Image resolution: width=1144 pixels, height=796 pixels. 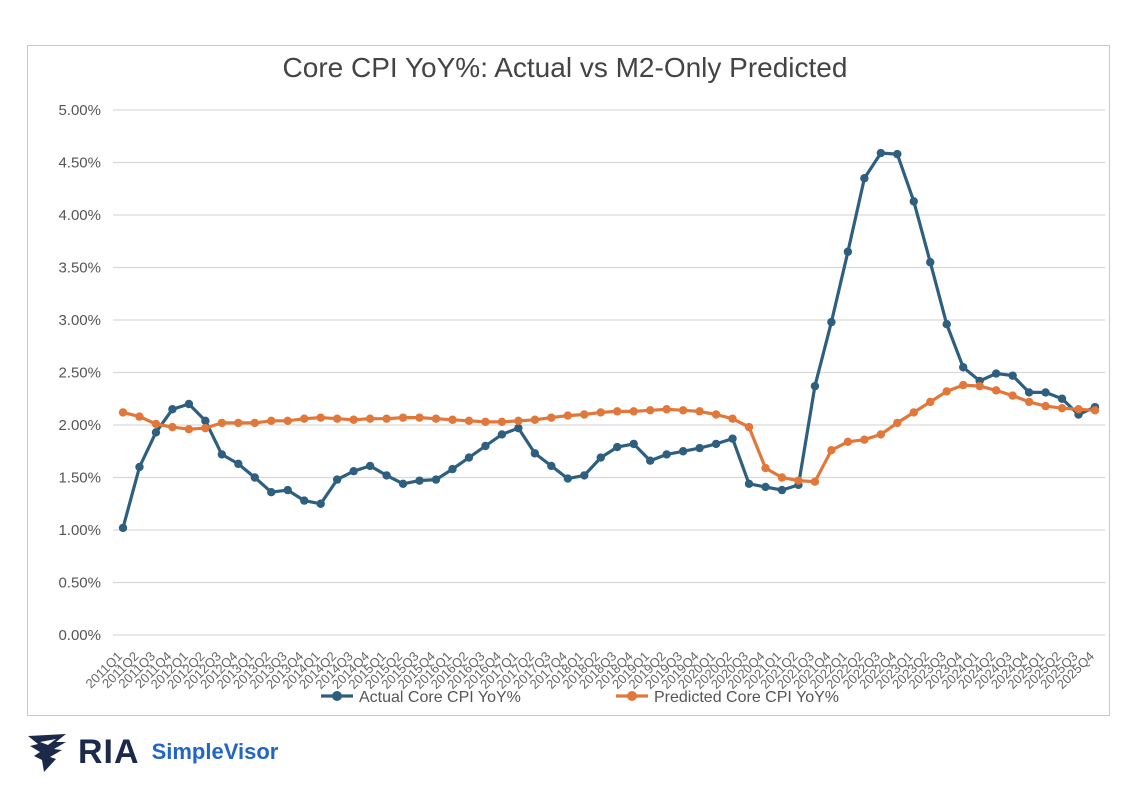 What do you see at coordinates (79, 110) in the screenshot?
I see `y-tick-label: 5.00%` at bounding box center [79, 110].